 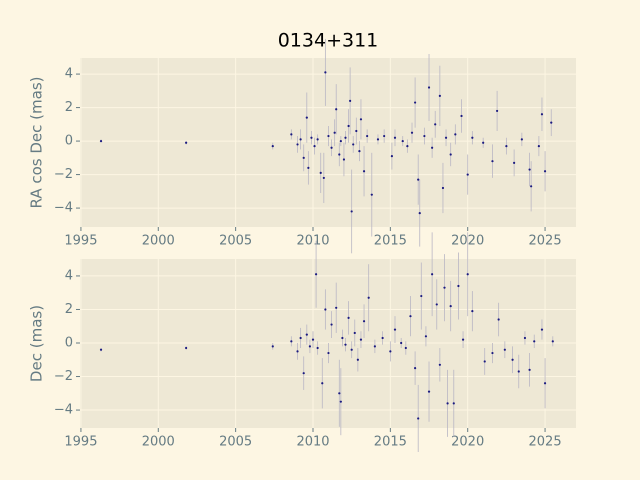 What do you see at coordinates (312, 442) in the screenshot?
I see `x-tick-label: 2010` at bounding box center [312, 442].